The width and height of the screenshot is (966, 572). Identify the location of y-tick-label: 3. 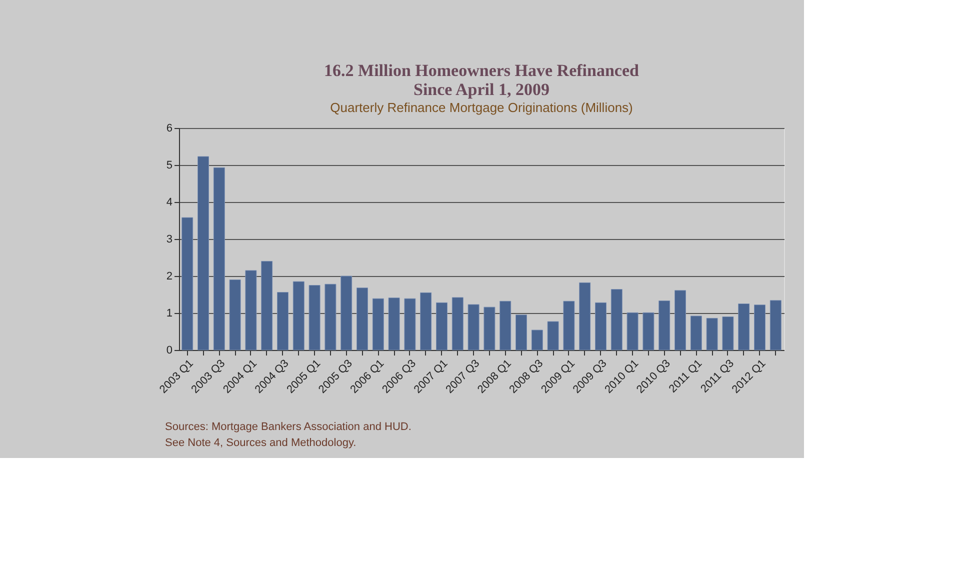
(169, 240).